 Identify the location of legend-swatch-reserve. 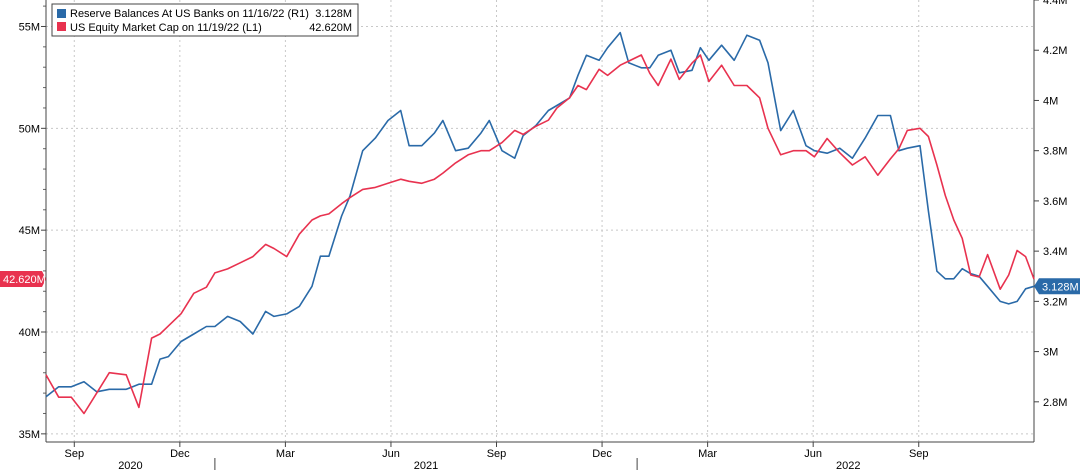
(61, 13).